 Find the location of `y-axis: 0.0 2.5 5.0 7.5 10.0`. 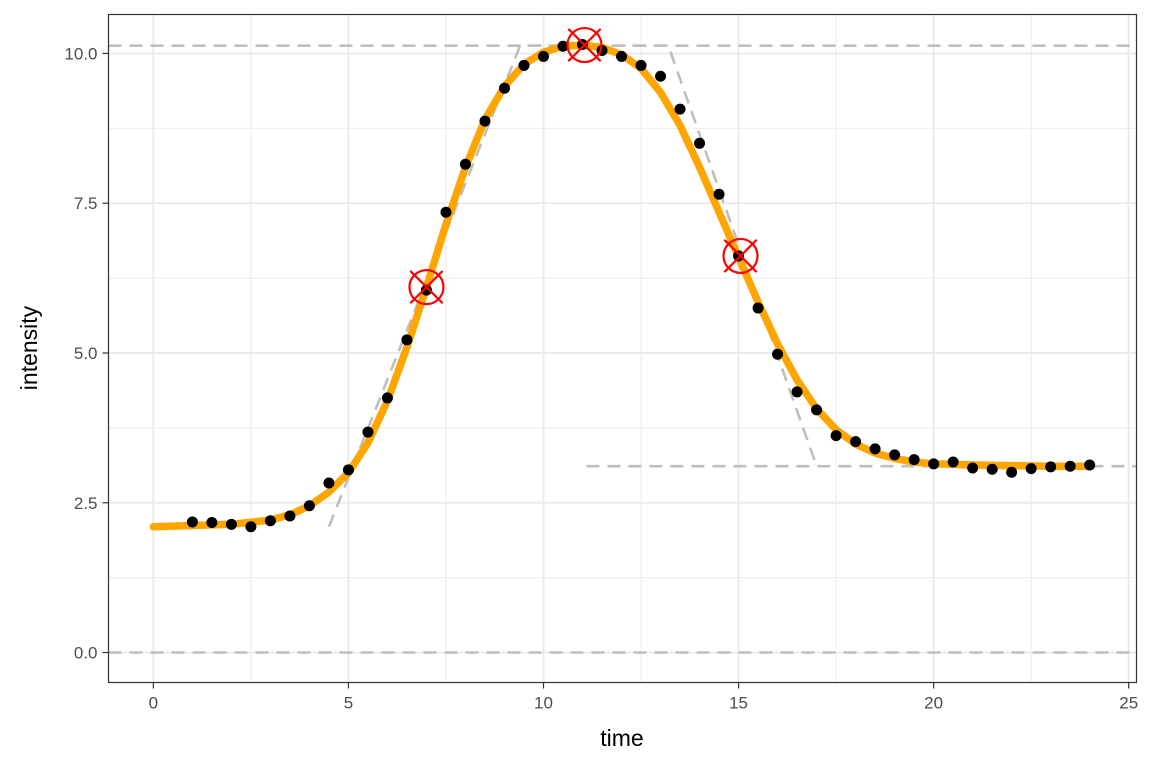

y-axis: 0.0 2.5 5.0 7.5 10.0 is located at coordinates (86, 353).